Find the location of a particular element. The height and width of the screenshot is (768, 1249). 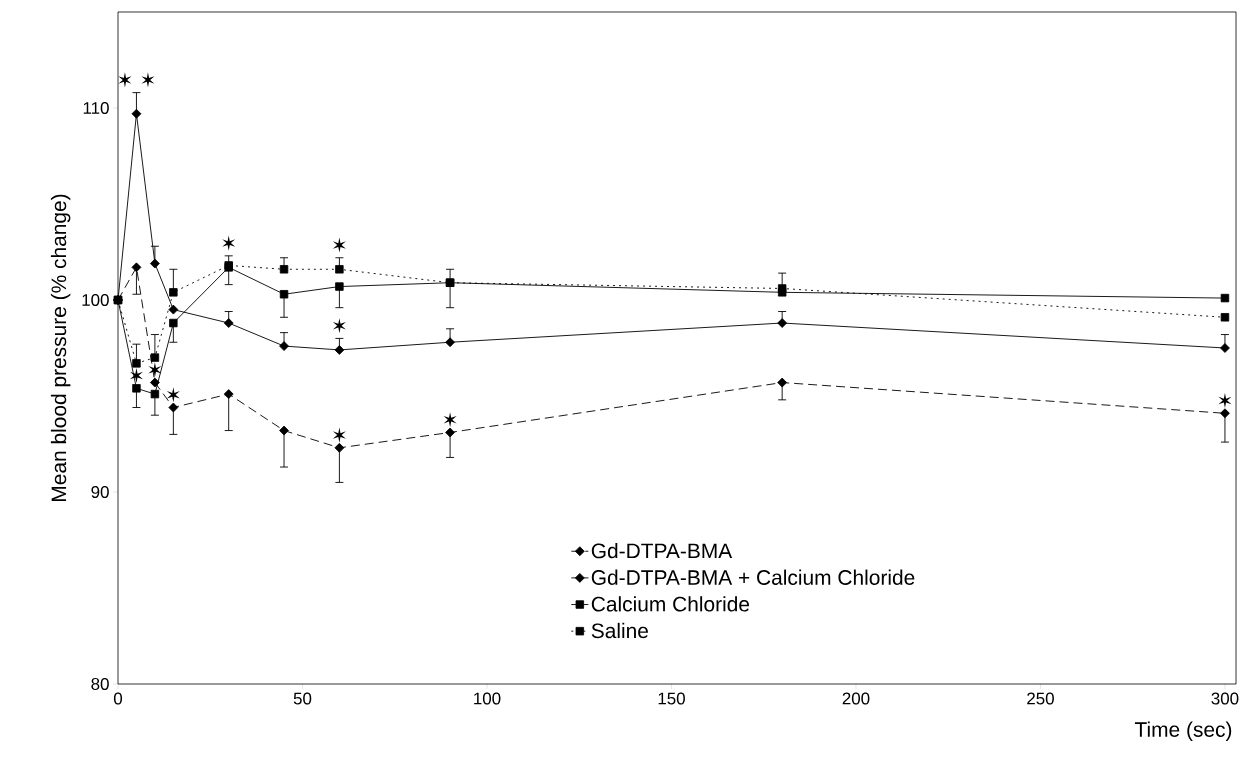

x-tick-label: 200 is located at coordinates (856, 698).